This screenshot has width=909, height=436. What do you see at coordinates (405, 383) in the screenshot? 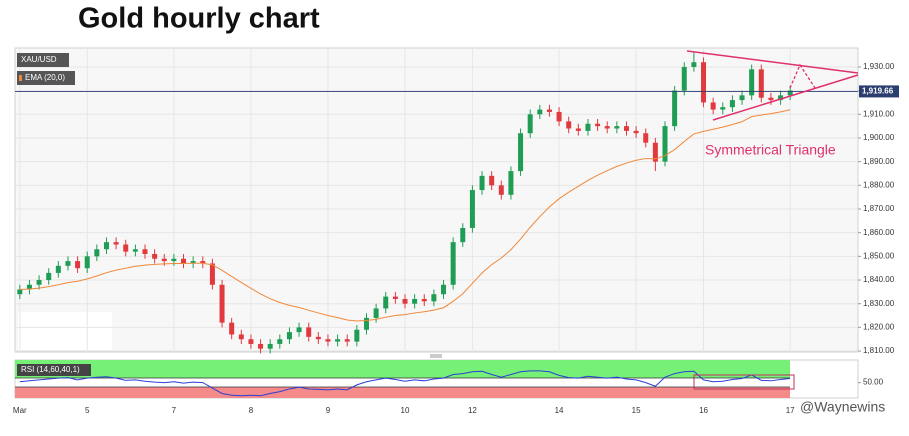
I see `rsi-line` at bounding box center [405, 383].